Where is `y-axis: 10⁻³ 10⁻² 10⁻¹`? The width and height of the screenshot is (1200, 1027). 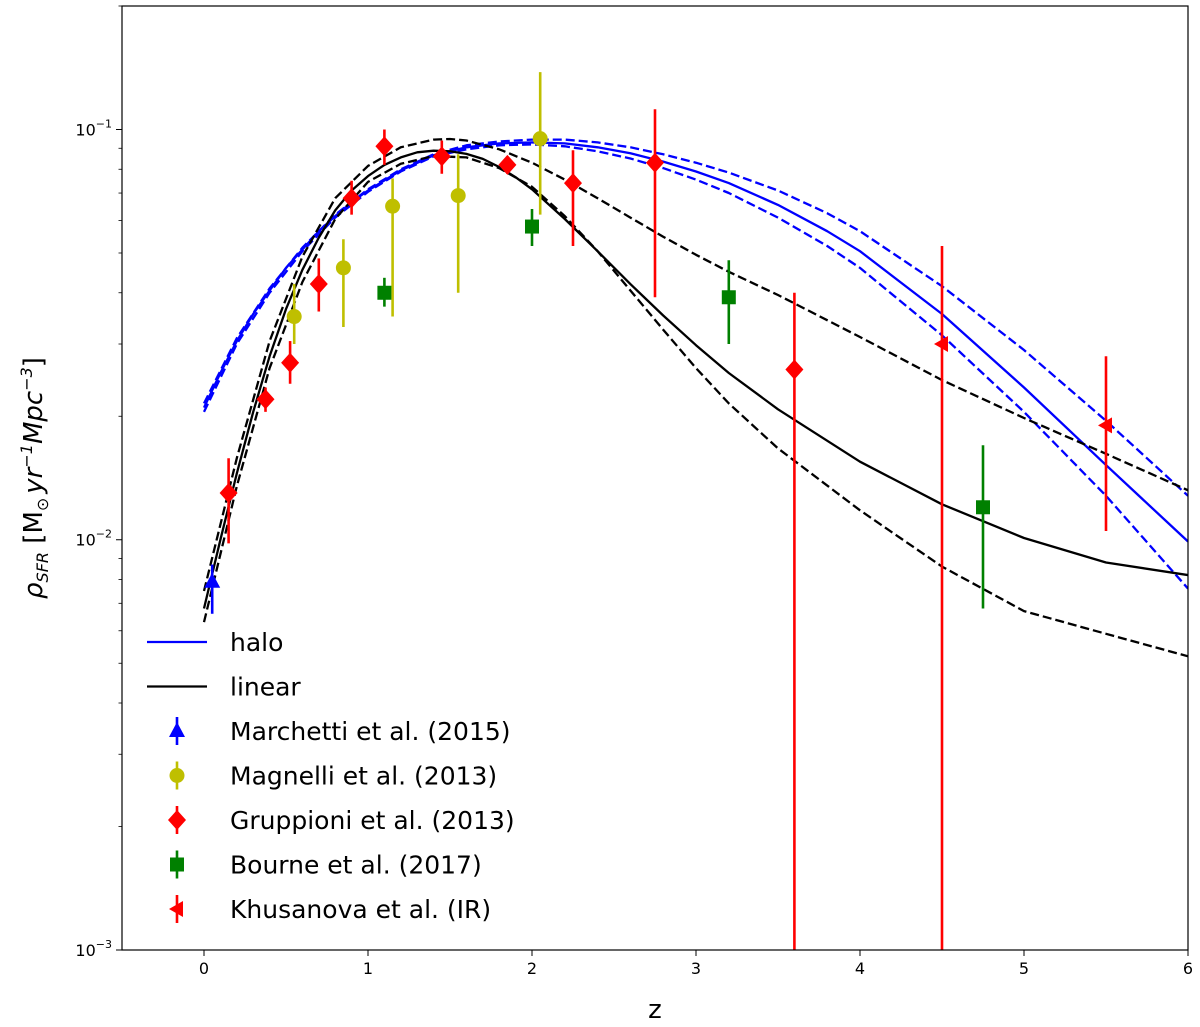
y-axis: 10⁻³ 10⁻² 10⁻¹ is located at coordinates (98, 482).